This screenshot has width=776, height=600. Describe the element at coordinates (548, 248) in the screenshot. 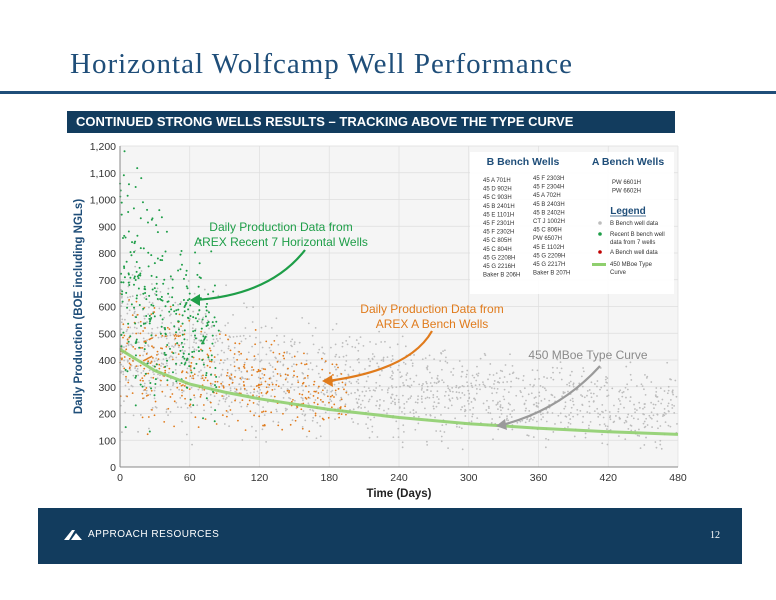

I see `b-bench-well-label: 45 E 1102H` at that location.